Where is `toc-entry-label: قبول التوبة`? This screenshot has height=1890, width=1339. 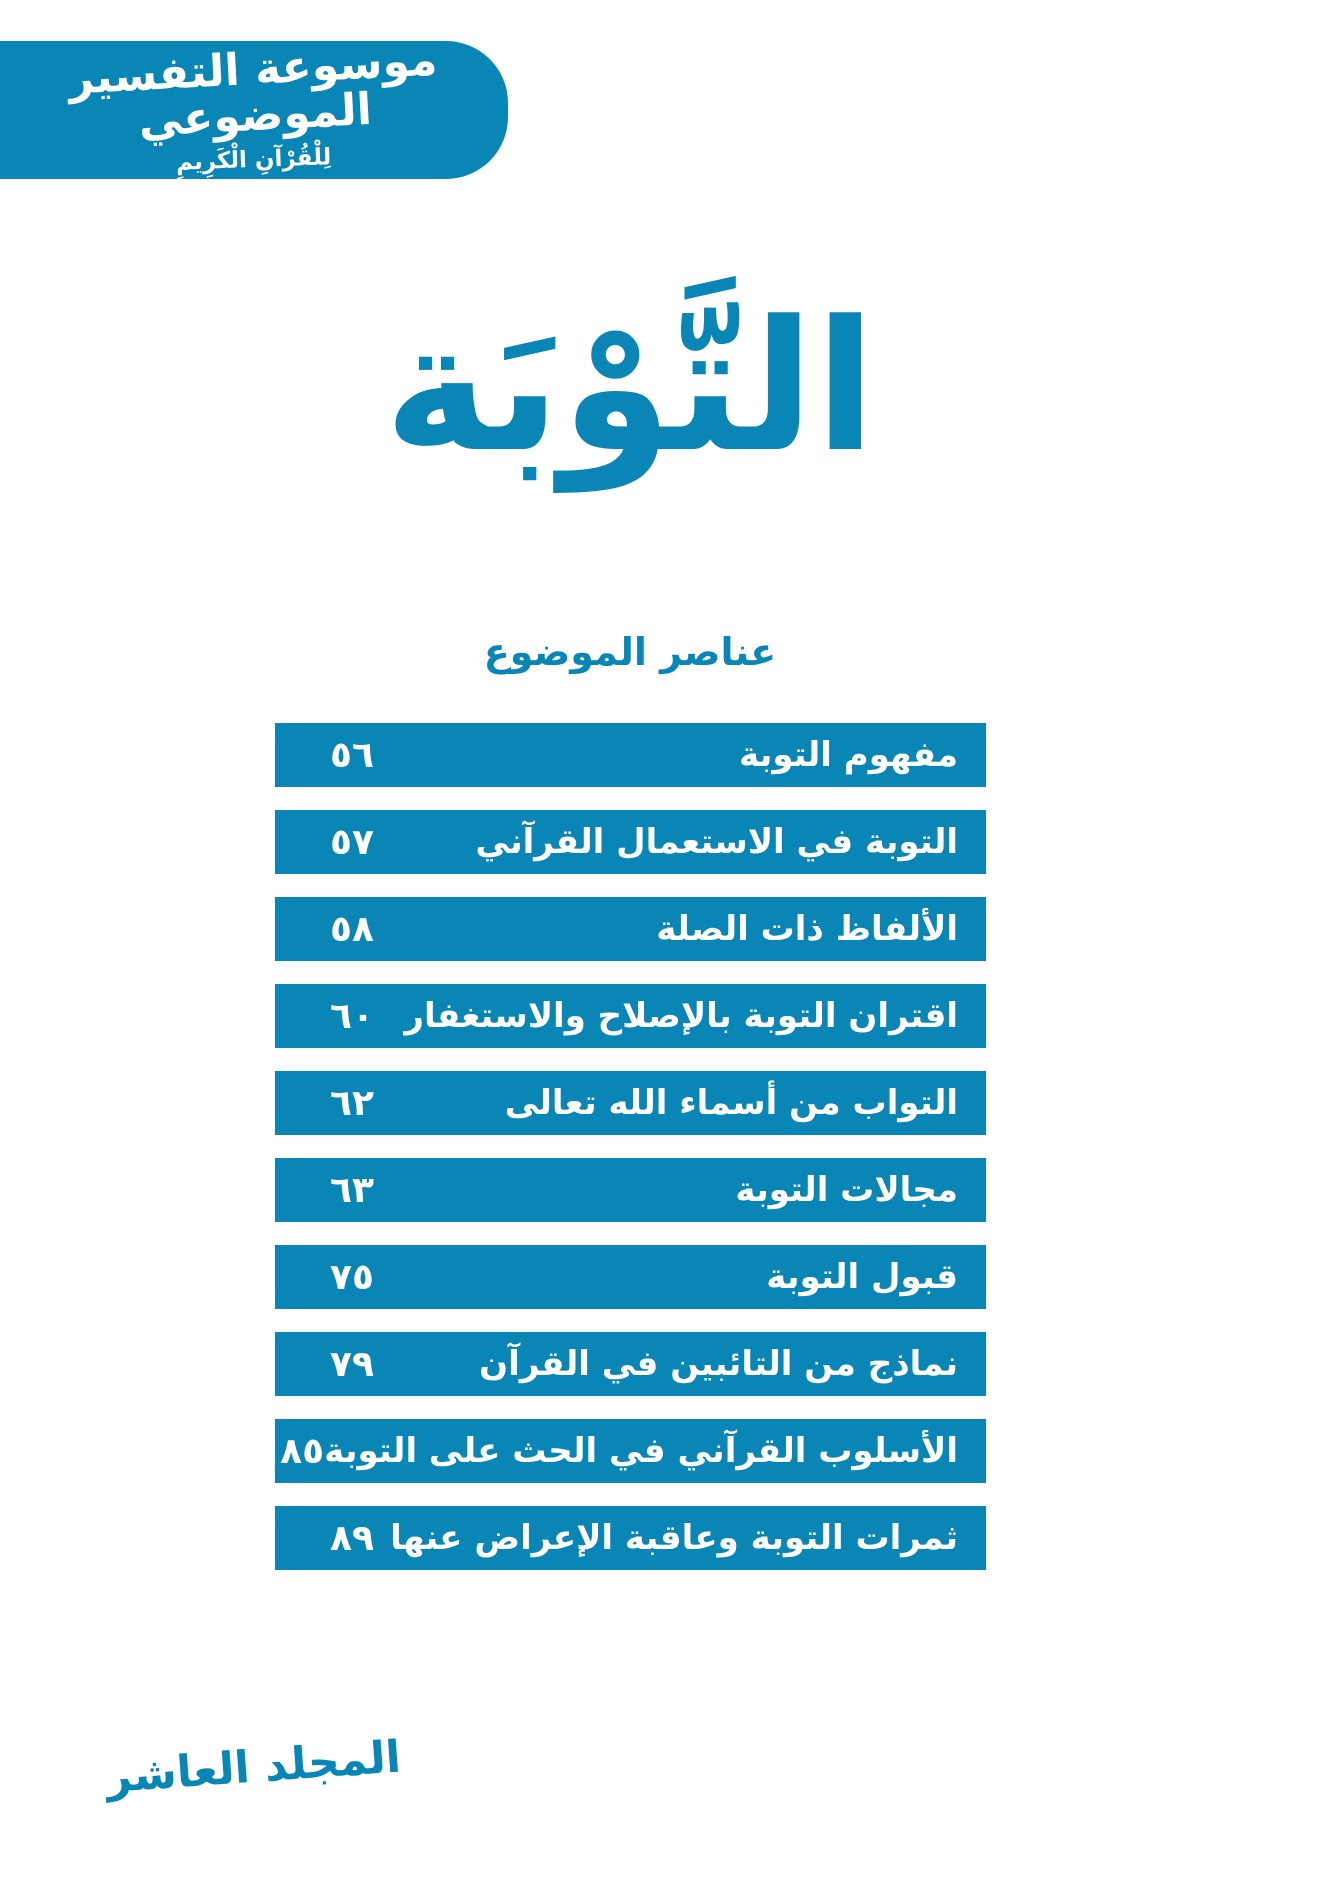 toc-entry-label: قبول التوبة is located at coordinates (862, 1277).